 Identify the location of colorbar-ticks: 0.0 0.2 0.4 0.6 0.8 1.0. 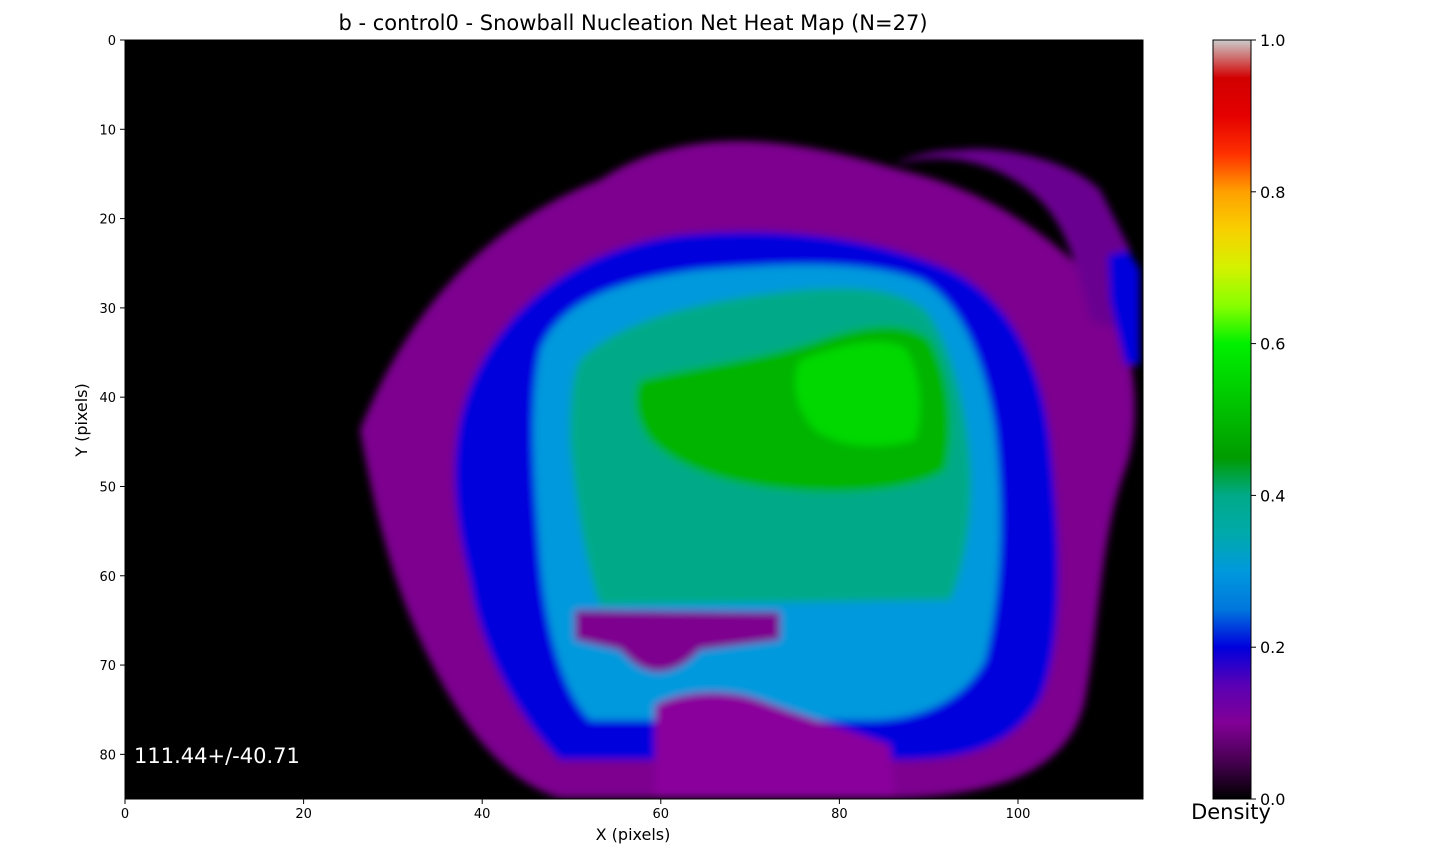
(1268, 420).